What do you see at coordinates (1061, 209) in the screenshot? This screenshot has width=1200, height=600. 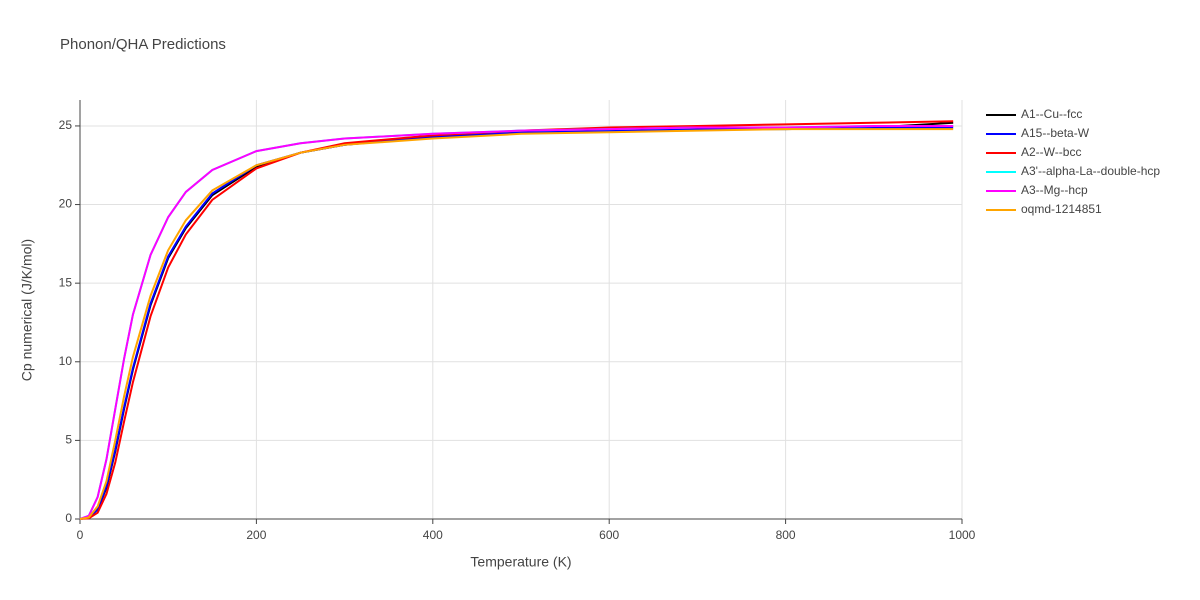 I see `legend-label: oqmd-1214851` at bounding box center [1061, 209].